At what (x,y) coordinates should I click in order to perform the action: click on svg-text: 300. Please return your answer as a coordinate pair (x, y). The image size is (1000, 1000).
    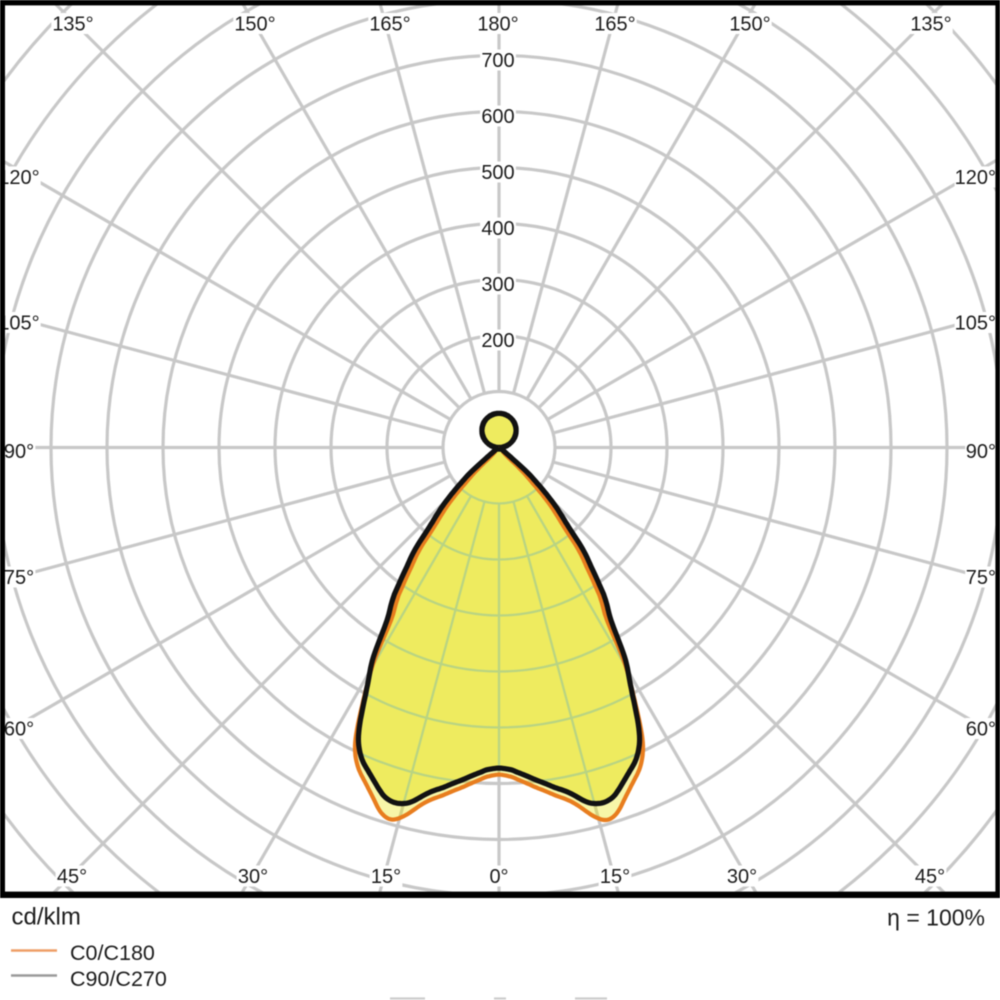
    Looking at the image, I should click on (497, 285).